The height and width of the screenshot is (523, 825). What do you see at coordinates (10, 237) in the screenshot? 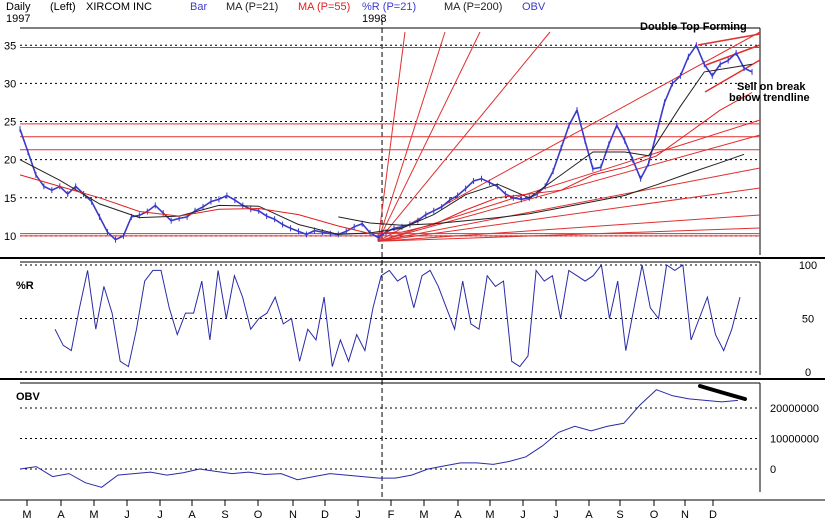
I see `price-tick-label: 10` at bounding box center [10, 237].